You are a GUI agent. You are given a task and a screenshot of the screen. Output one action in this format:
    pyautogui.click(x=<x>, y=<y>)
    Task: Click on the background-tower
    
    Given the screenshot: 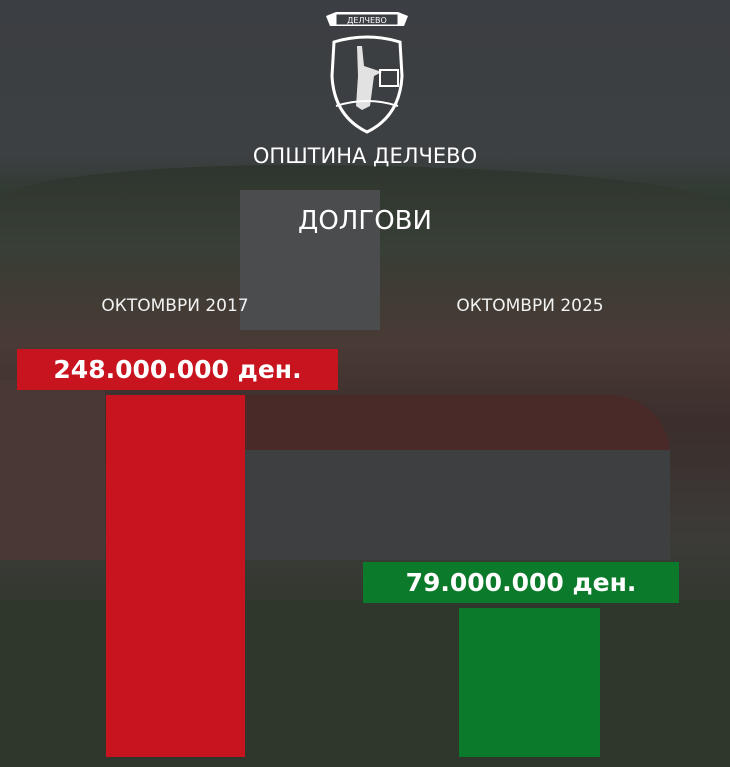 What is the action you would take?
    pyautogui.click(x=310, y=260)
    